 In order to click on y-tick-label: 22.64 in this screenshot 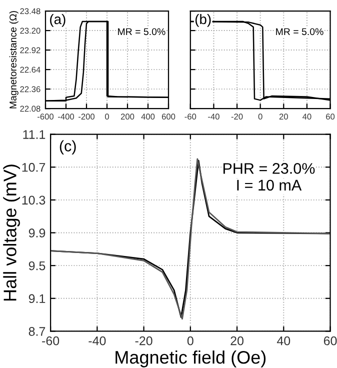, I will do `click(30, 69)`.